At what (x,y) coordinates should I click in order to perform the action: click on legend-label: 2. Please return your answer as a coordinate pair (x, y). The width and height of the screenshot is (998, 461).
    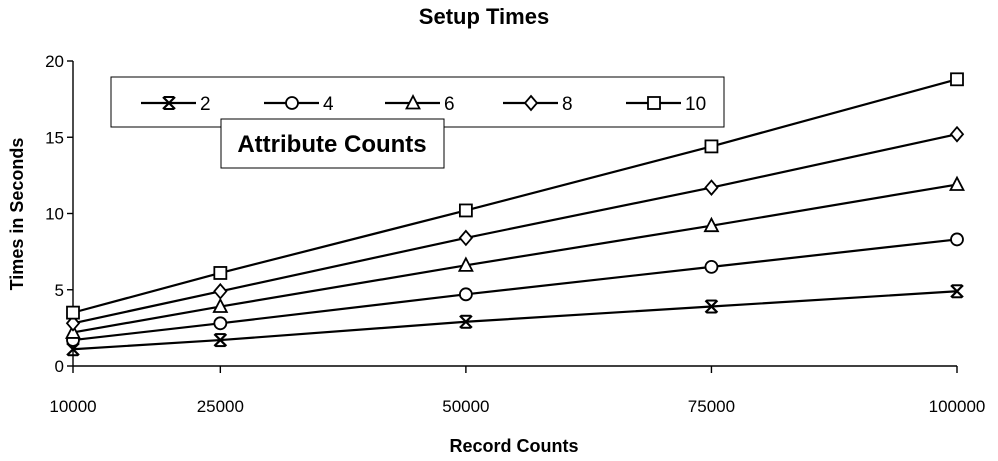
    Looking at the image, I should click on (205, 104).